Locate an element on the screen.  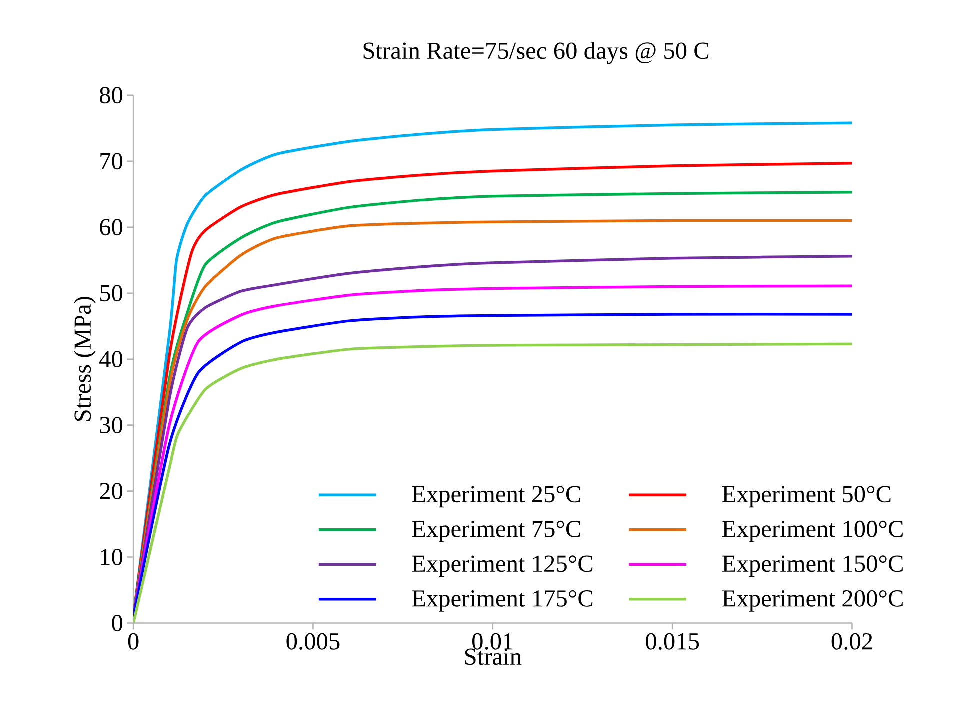
y-axis-title: Stress (MPa) is located at coordinates (85, 358).